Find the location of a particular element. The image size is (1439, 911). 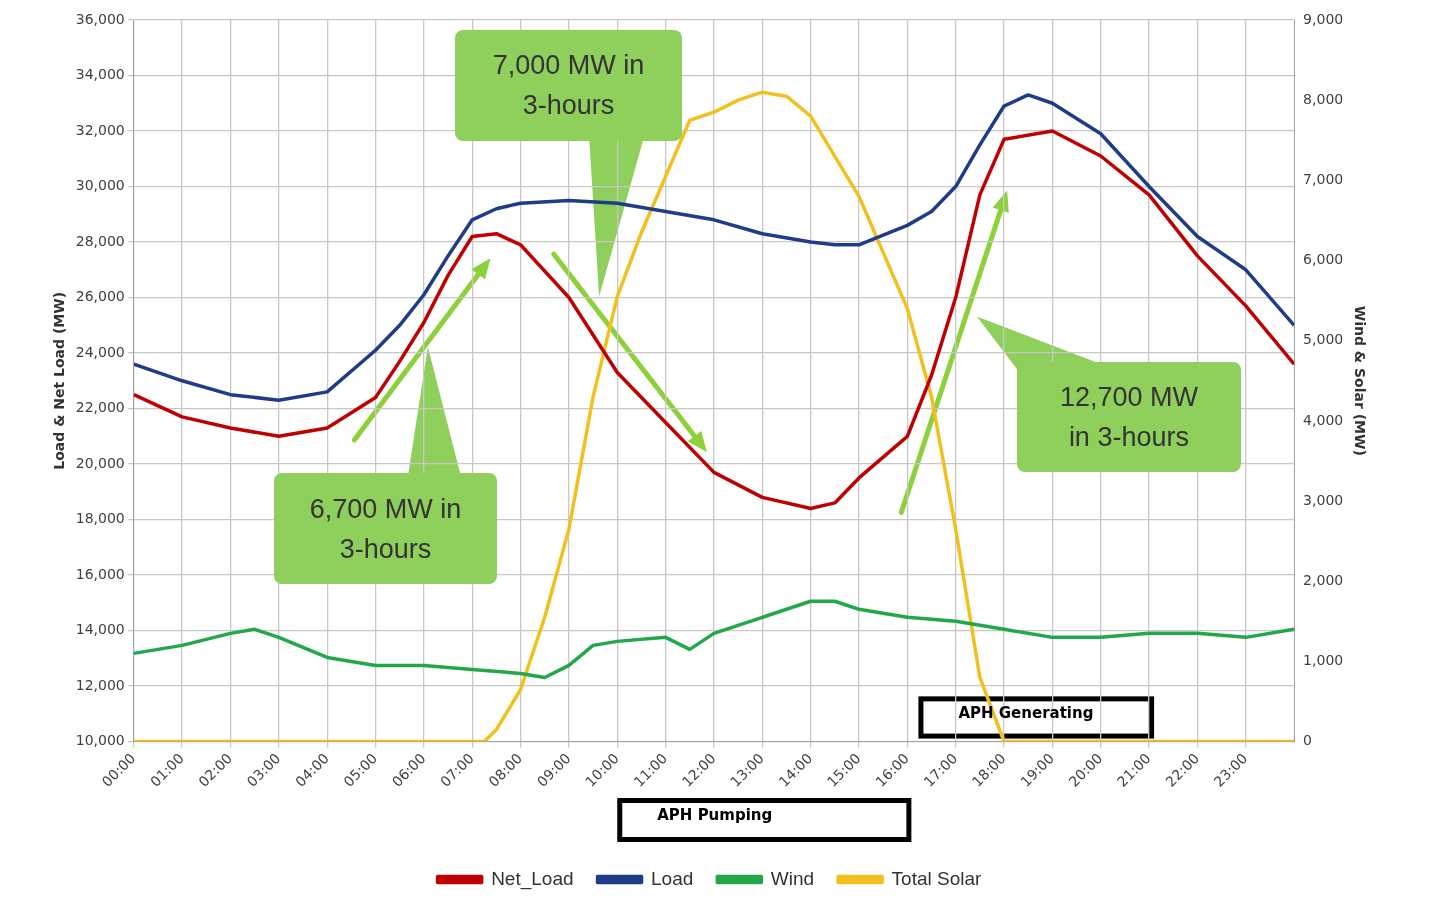

legend-label: Total Solar is located at coordinates (937, 878).